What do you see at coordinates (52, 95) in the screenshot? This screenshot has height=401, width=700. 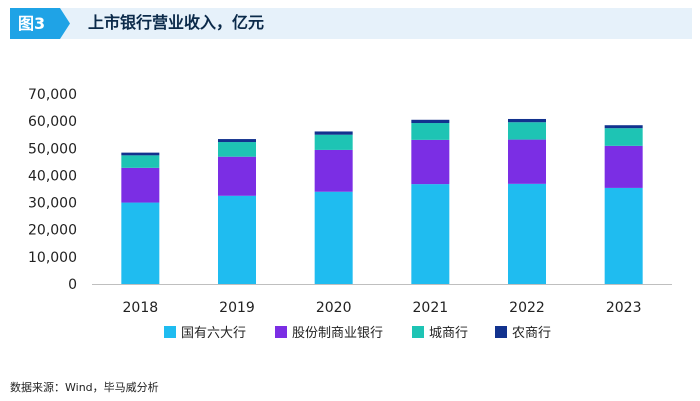 I see `y-tick-label: 70,000` at bounding box center [52, 95].